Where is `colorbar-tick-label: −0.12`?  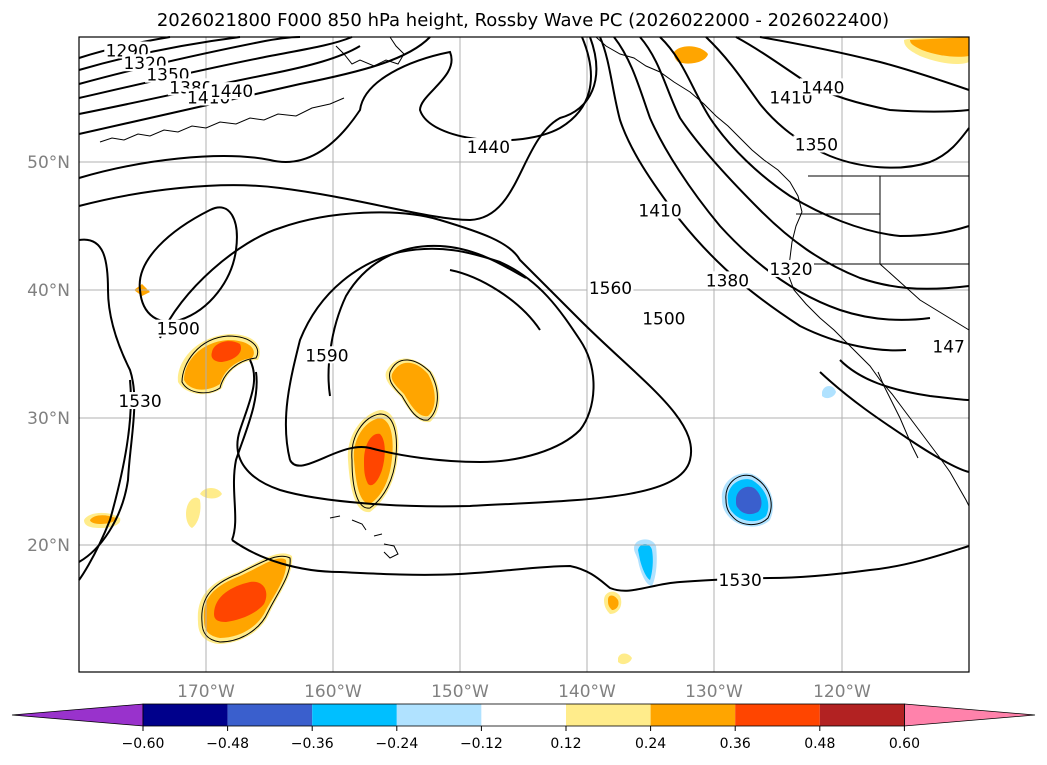
colorbar-tick-label: −0.12 is located at coordinates (481, 744).